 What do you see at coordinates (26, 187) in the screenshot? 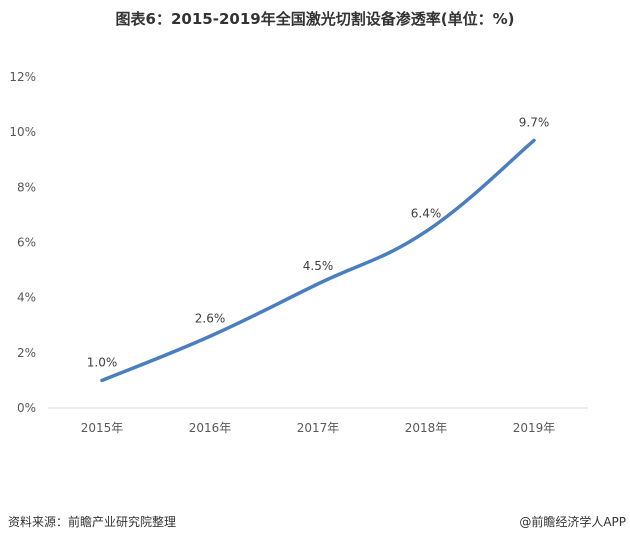
I see `y-tick-label: 8%` at bounding box center [26, 187].